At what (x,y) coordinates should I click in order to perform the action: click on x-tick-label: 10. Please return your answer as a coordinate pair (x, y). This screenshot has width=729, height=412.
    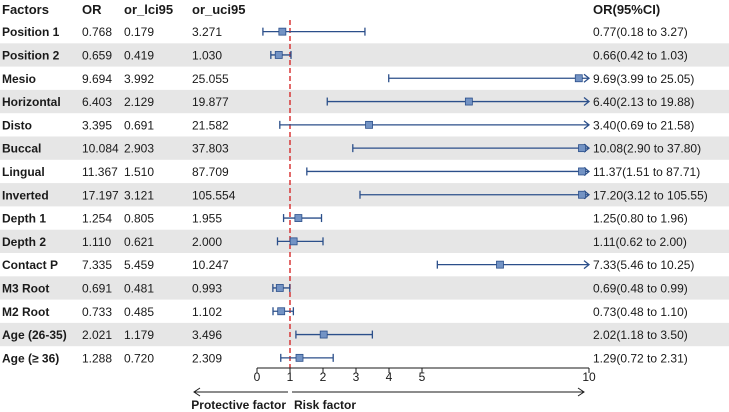
    Looking at the image, I should click on (589, 377).